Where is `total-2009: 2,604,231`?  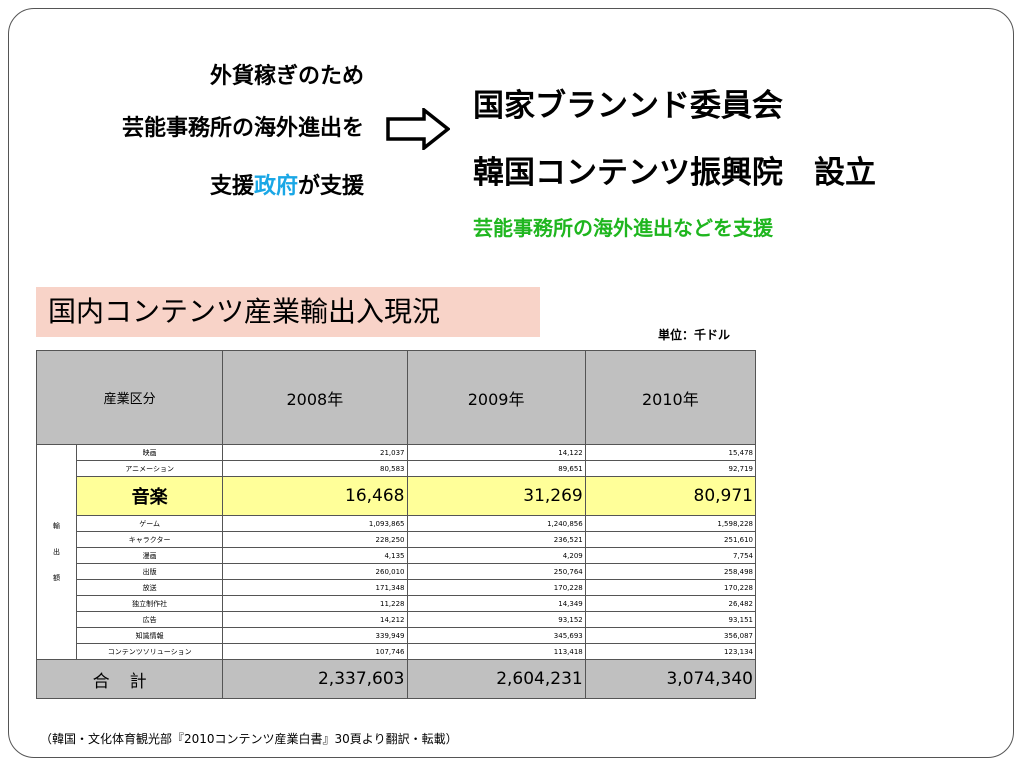
total-2009: 2,604,231 is located at coordinates (496, 679).